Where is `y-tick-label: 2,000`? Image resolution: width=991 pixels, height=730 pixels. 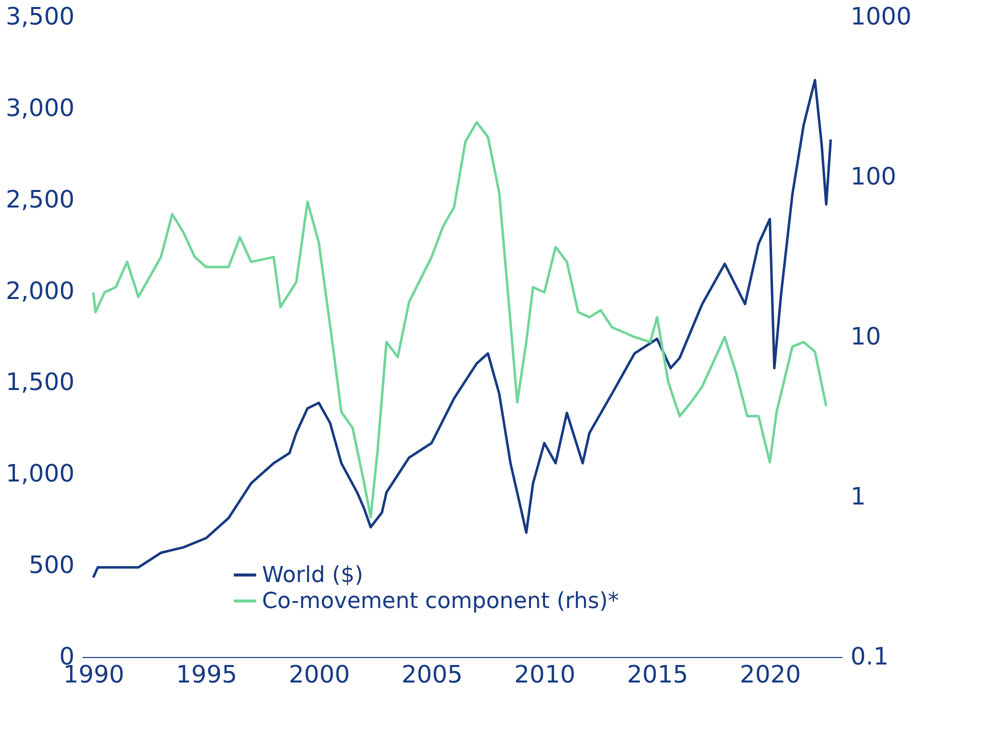
y-tick-label: 2,000 is located at coordinates (40, 290).